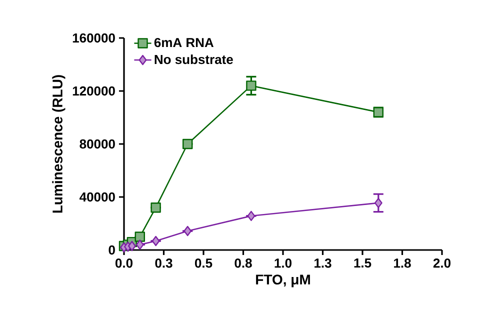 Image resolution: width=496 pixels, height=316 pixels. What do you see at coordinates (243, 263) in the screenshot?
I see `x-tick-label: 0.8` at bounding box center [243, 263].